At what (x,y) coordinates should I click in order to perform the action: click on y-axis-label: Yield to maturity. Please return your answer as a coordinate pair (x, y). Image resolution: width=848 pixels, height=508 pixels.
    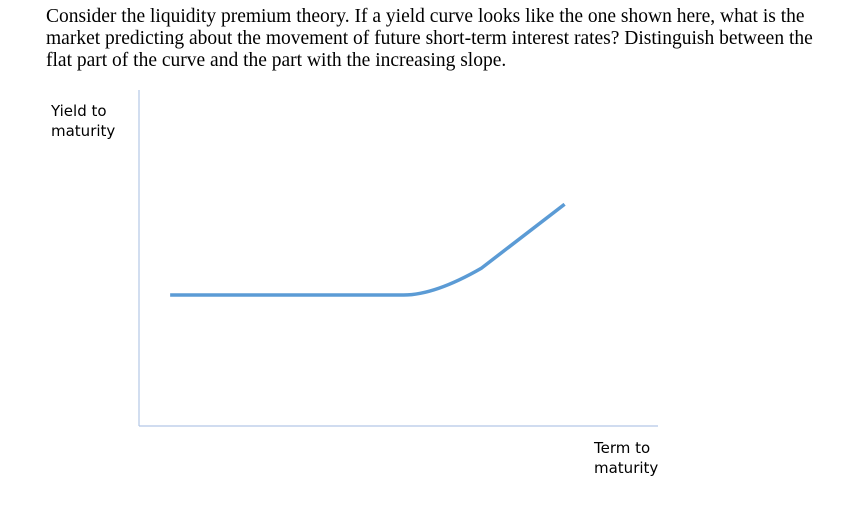
    Looking at the image, I should click on (83, 121).